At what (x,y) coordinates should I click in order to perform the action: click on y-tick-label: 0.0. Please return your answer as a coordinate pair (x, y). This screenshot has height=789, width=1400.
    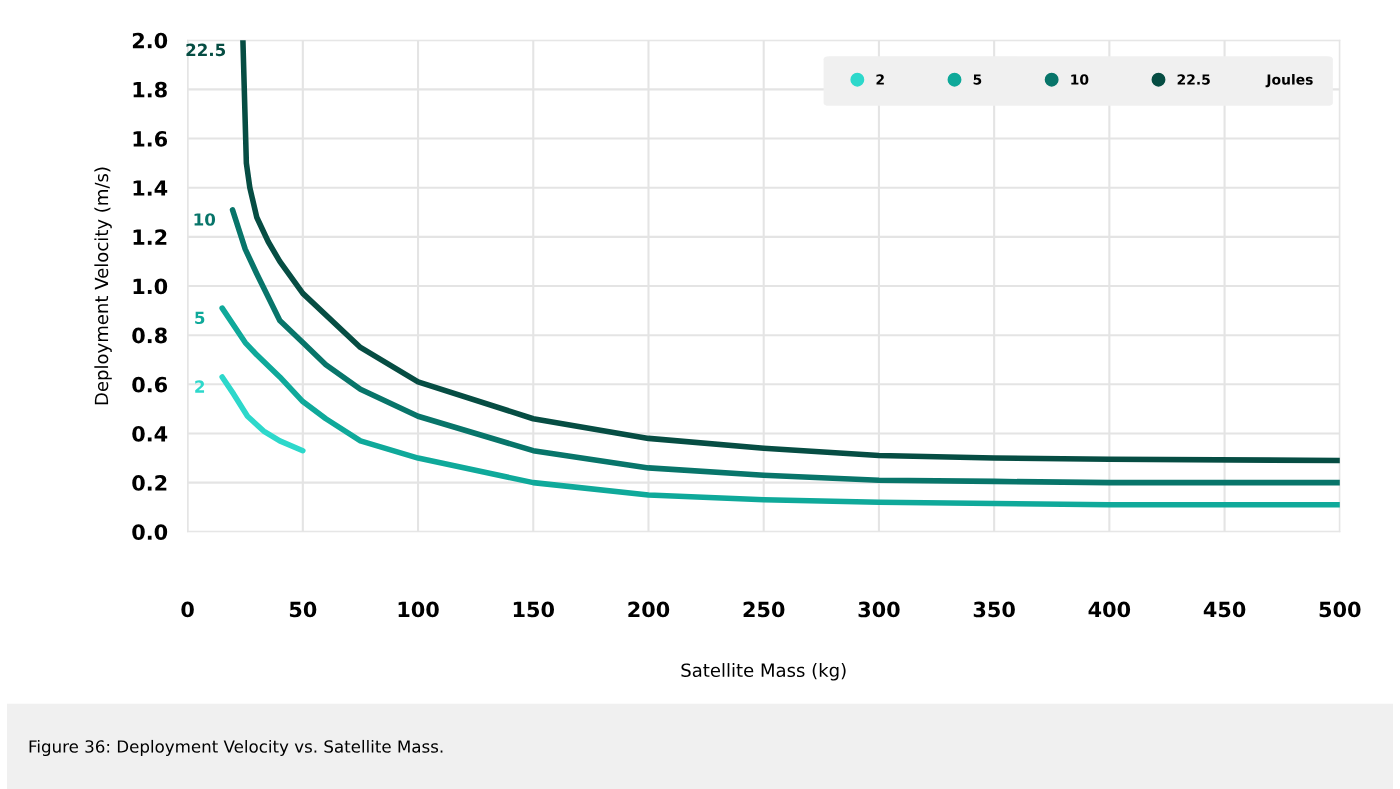
    Looking at the image, I should click on (150, 532).